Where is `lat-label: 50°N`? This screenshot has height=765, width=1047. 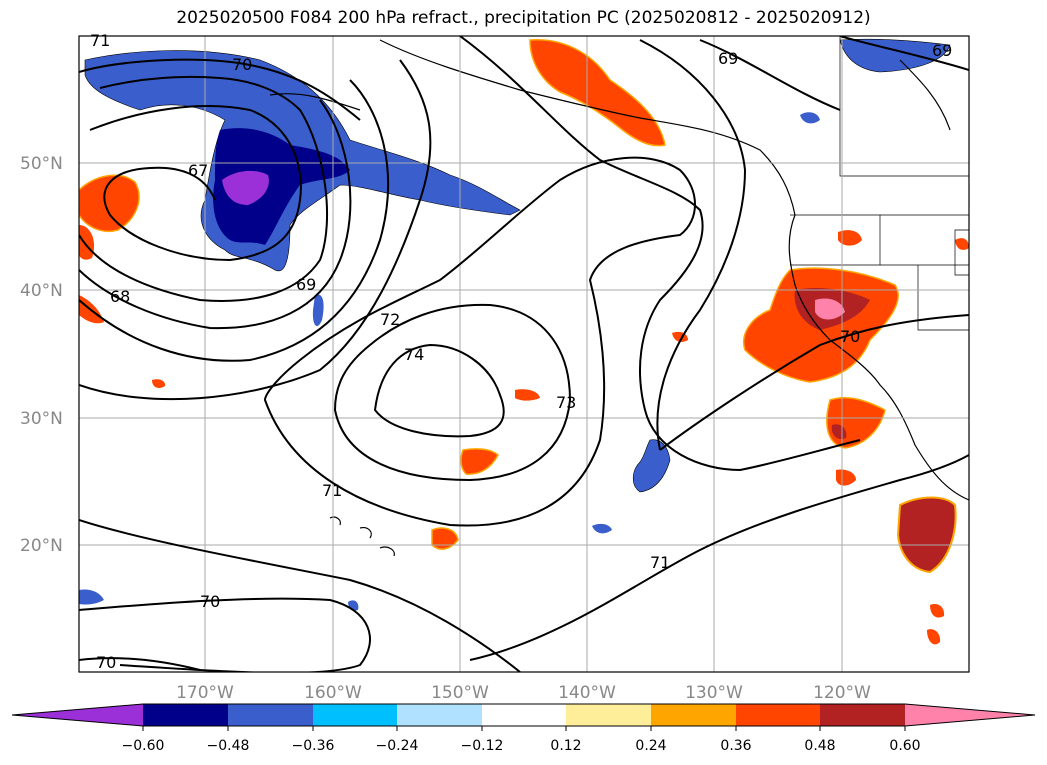
lat-label: 50°N is located at coordinates (41, 164).